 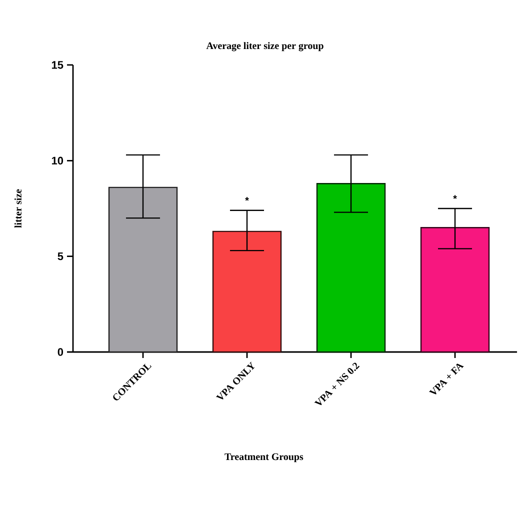 I want to click on y-tick-label: 15, so click(x=58, y=65).